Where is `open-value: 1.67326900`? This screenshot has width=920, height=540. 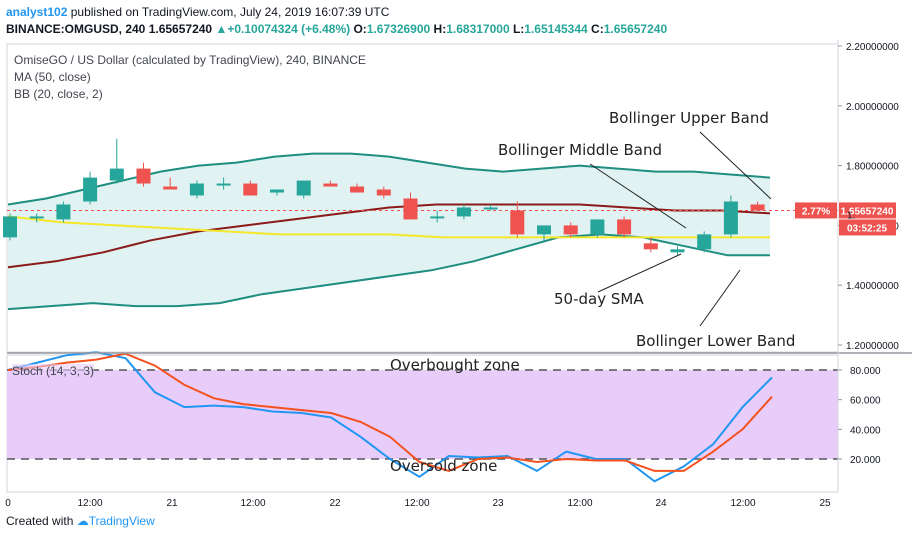 open-value: 1.67326900 is located at coordinates (398, 29).